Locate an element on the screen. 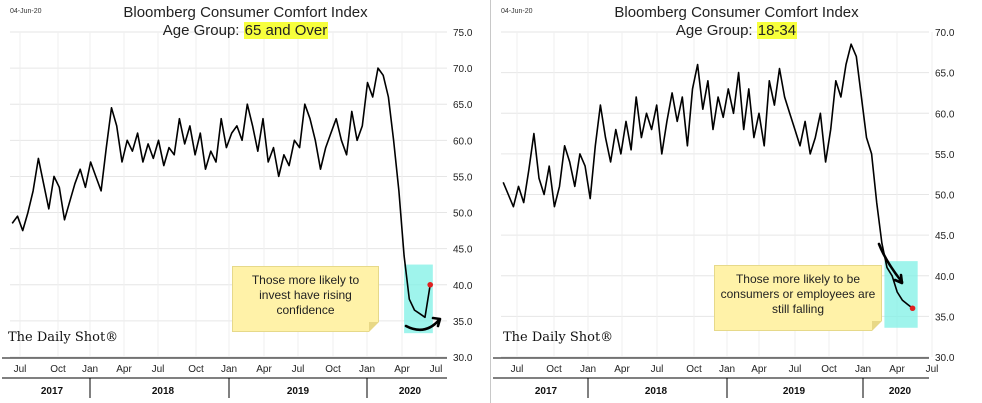 This screenshot has width=982, height=403. subtitle-highlight: 18-34 is located at coordinates (777, 30).